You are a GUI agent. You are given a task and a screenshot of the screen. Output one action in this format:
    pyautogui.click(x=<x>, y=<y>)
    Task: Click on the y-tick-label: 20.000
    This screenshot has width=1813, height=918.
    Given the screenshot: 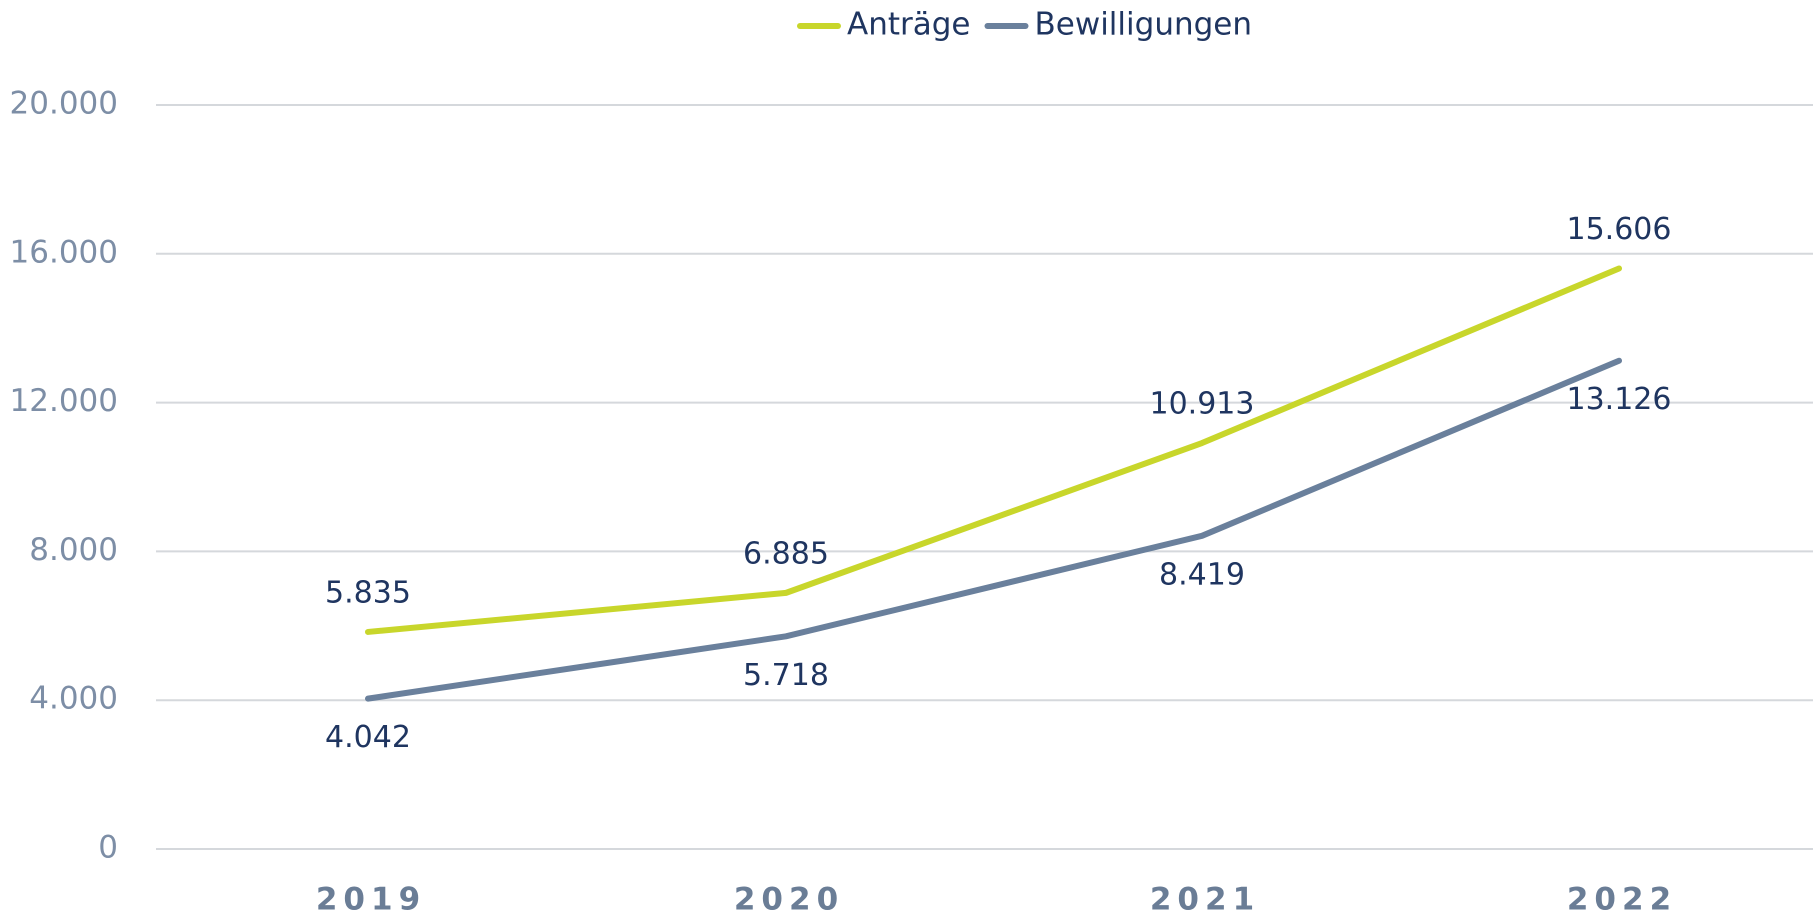 What is the action you would take?
    pyautogui.click(x=64, y=104)
    